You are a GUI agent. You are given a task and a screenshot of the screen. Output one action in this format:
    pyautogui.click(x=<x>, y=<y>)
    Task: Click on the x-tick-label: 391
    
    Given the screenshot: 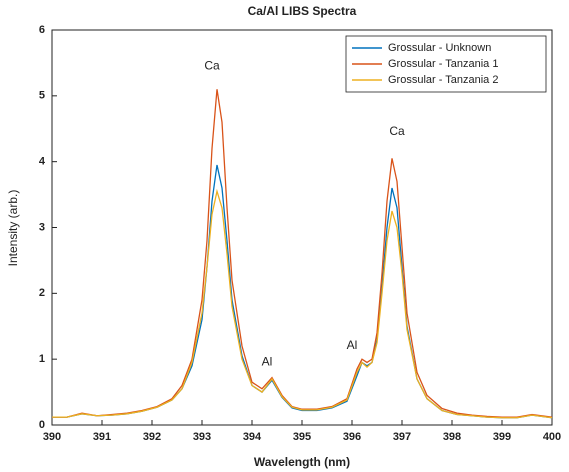 What is the action you would take?
    pyautogui.click(x=102, y=437)
    